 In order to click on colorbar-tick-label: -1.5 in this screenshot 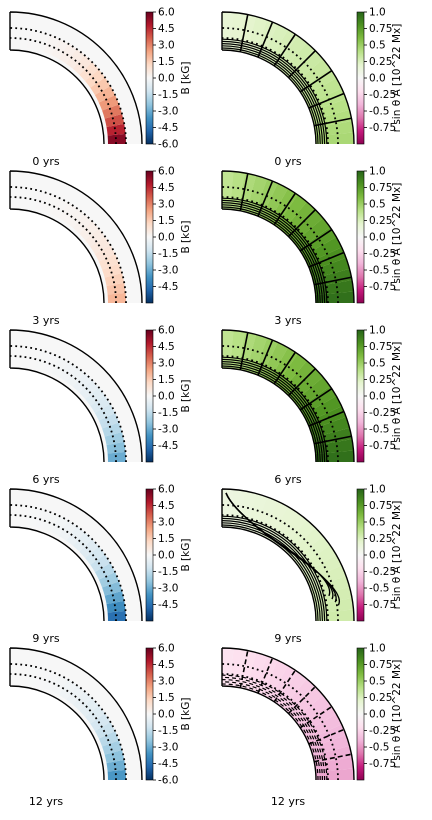, I will do `click(168, 731)`.